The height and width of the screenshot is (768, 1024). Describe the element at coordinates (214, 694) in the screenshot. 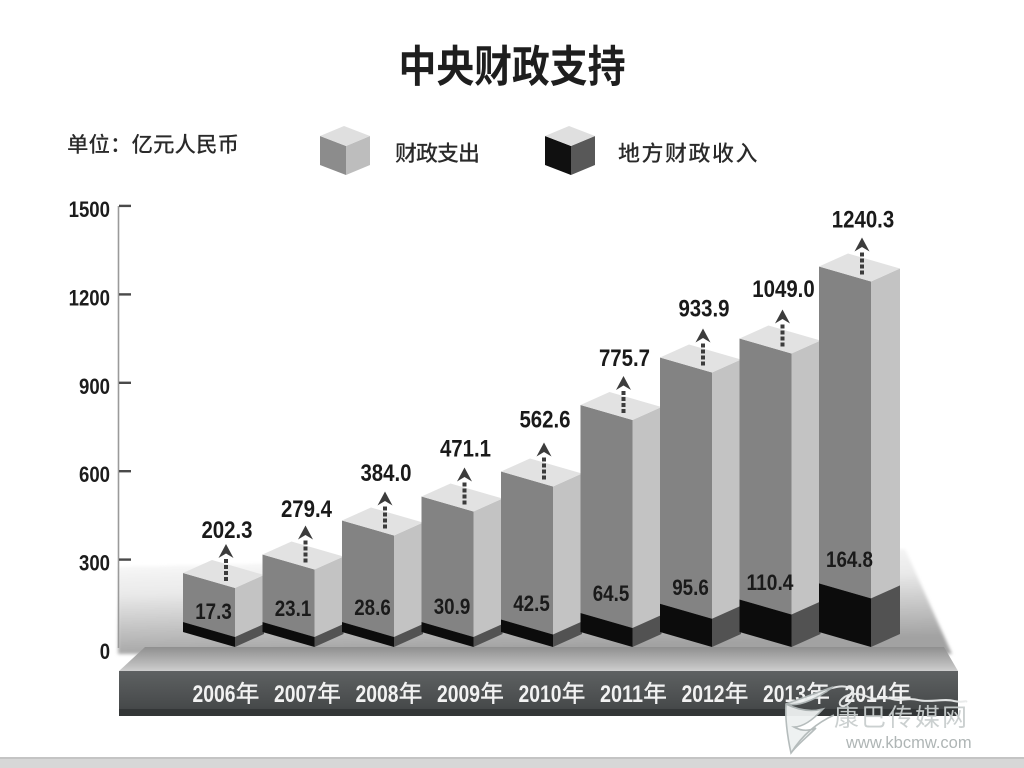

I see `svg-text: 2006` at that location.